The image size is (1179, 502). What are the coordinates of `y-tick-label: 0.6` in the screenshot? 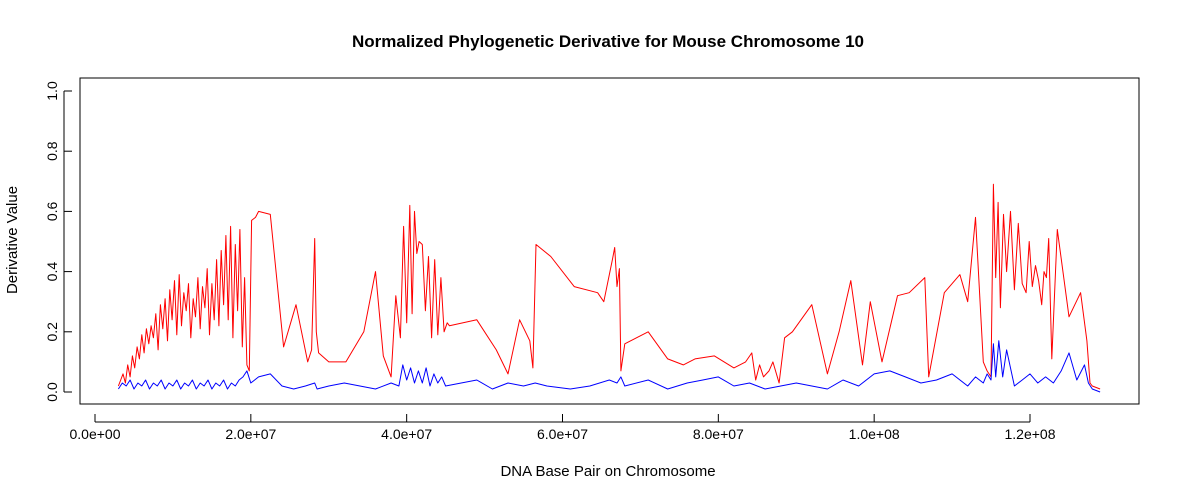 It's located at (52, 211).